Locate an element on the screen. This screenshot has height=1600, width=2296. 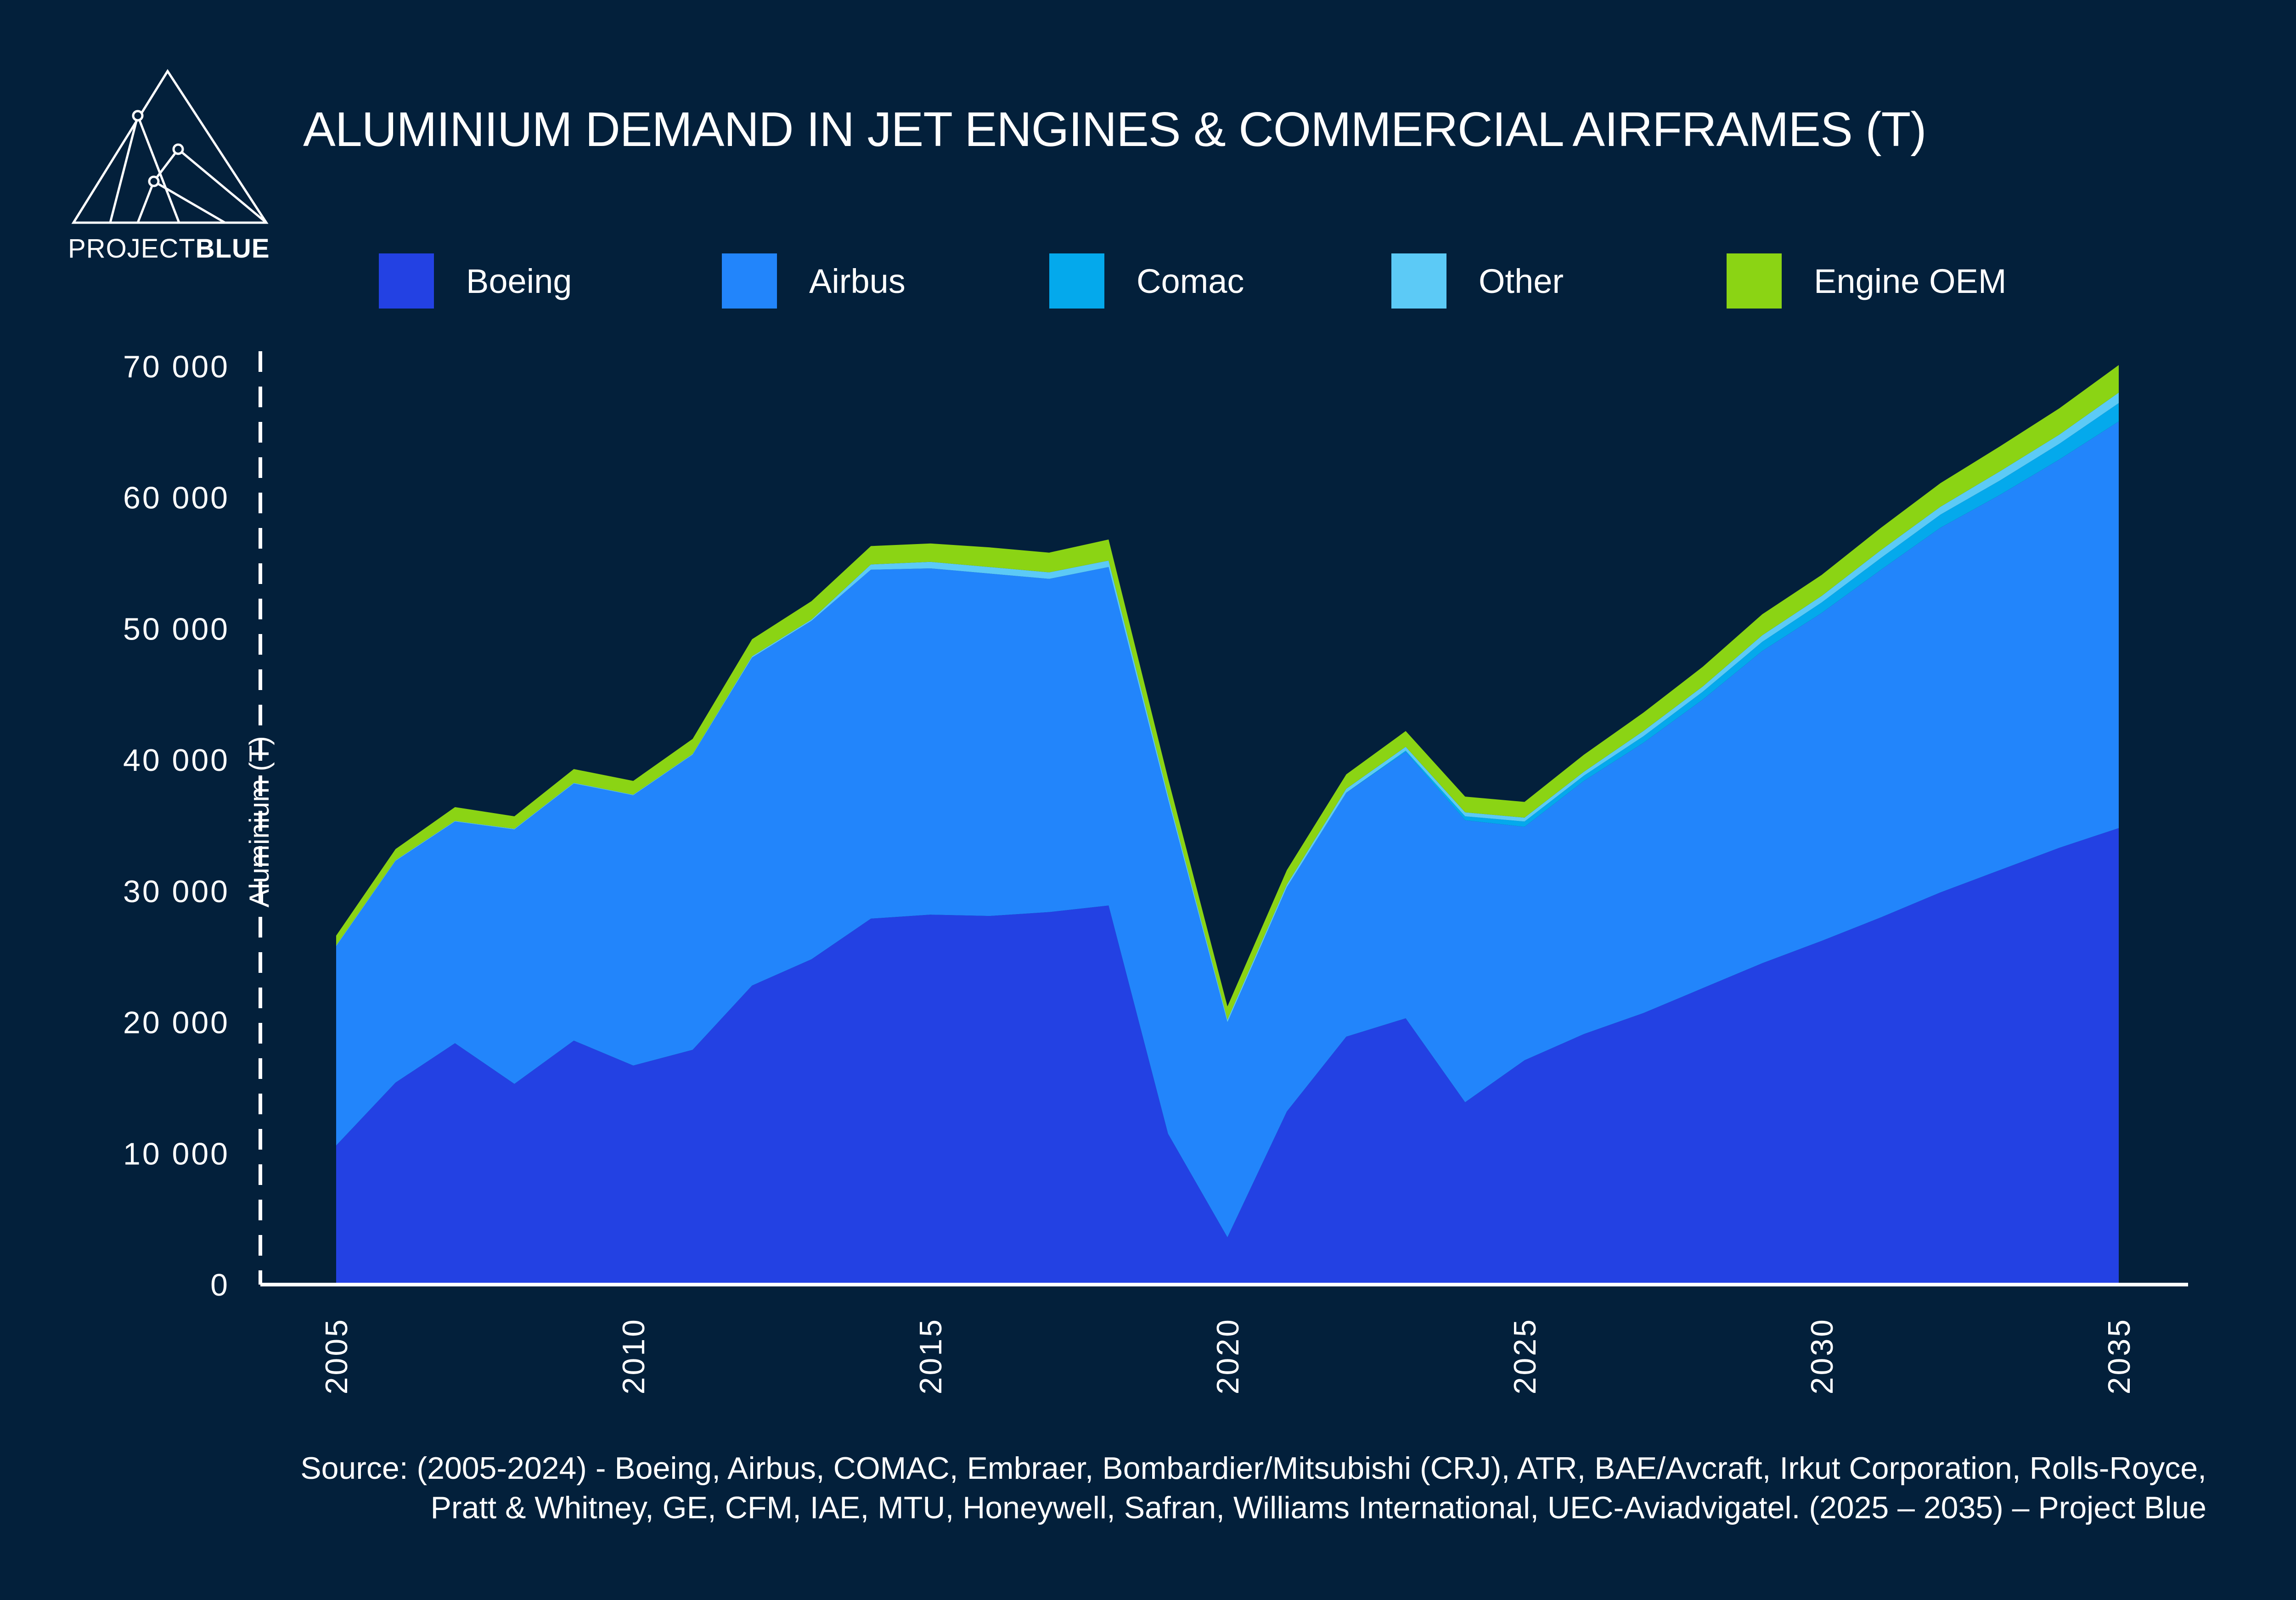
x-tick-label: 2030 is located at coordinates (1823, 1356).